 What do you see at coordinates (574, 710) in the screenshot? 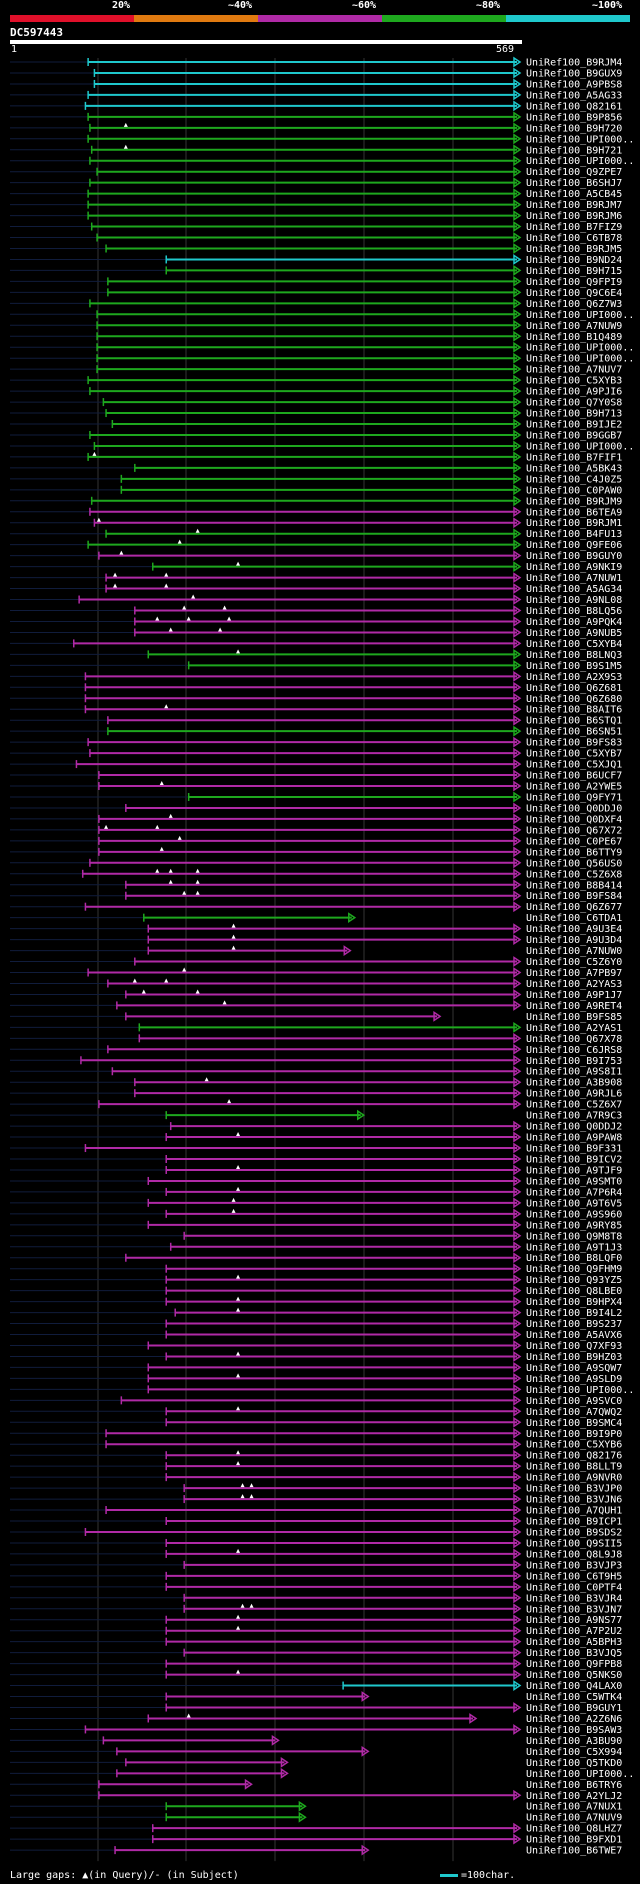
I see `hit-label: UniRef100_B8AIT6` at bounding box center [574, 710].